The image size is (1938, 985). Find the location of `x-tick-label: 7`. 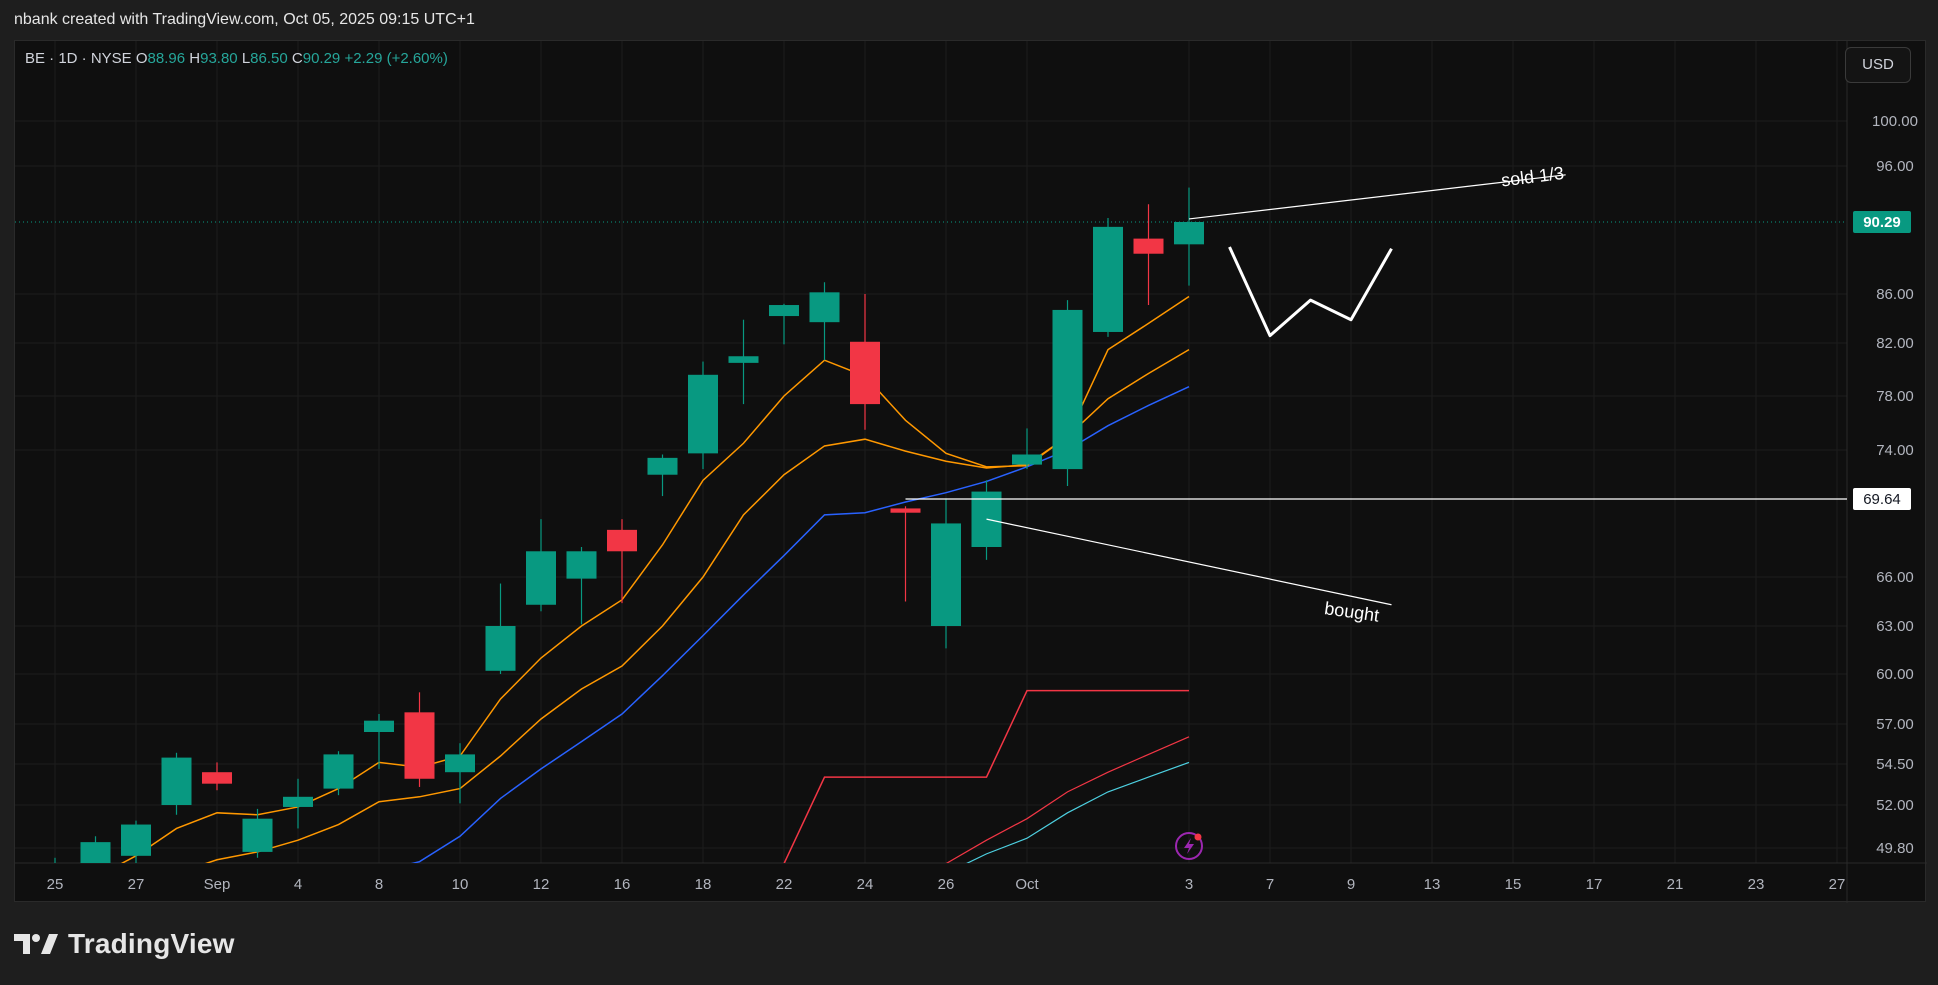

x-tick-label: 7 is located at coordinates (1270, 884).